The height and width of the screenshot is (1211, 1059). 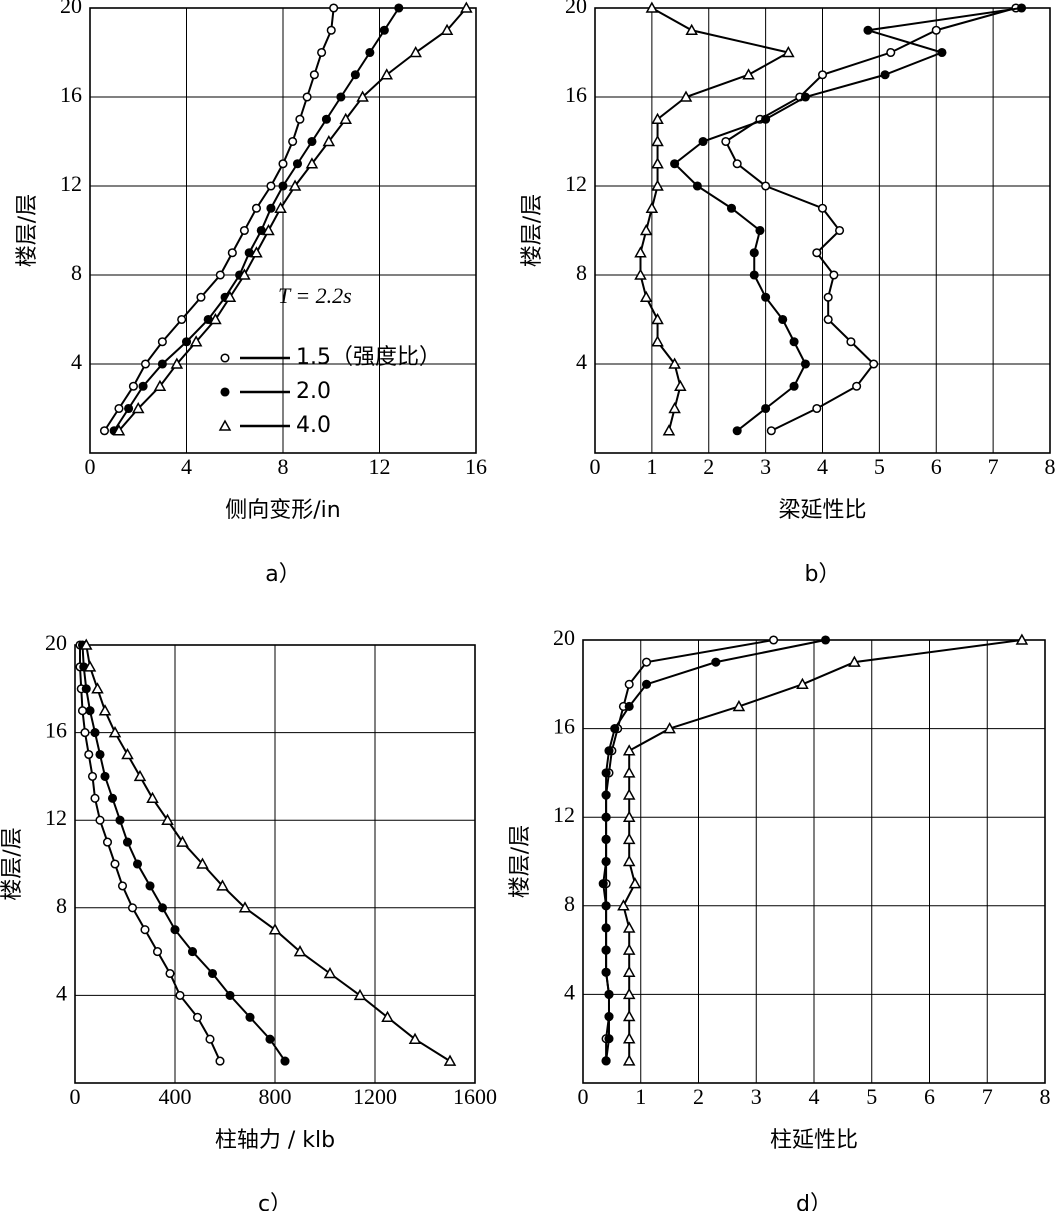 What do you see at coordinates (313, 391) in the screenshot?
I see `legend-label: 2.0` at bounding box center [313, 391].